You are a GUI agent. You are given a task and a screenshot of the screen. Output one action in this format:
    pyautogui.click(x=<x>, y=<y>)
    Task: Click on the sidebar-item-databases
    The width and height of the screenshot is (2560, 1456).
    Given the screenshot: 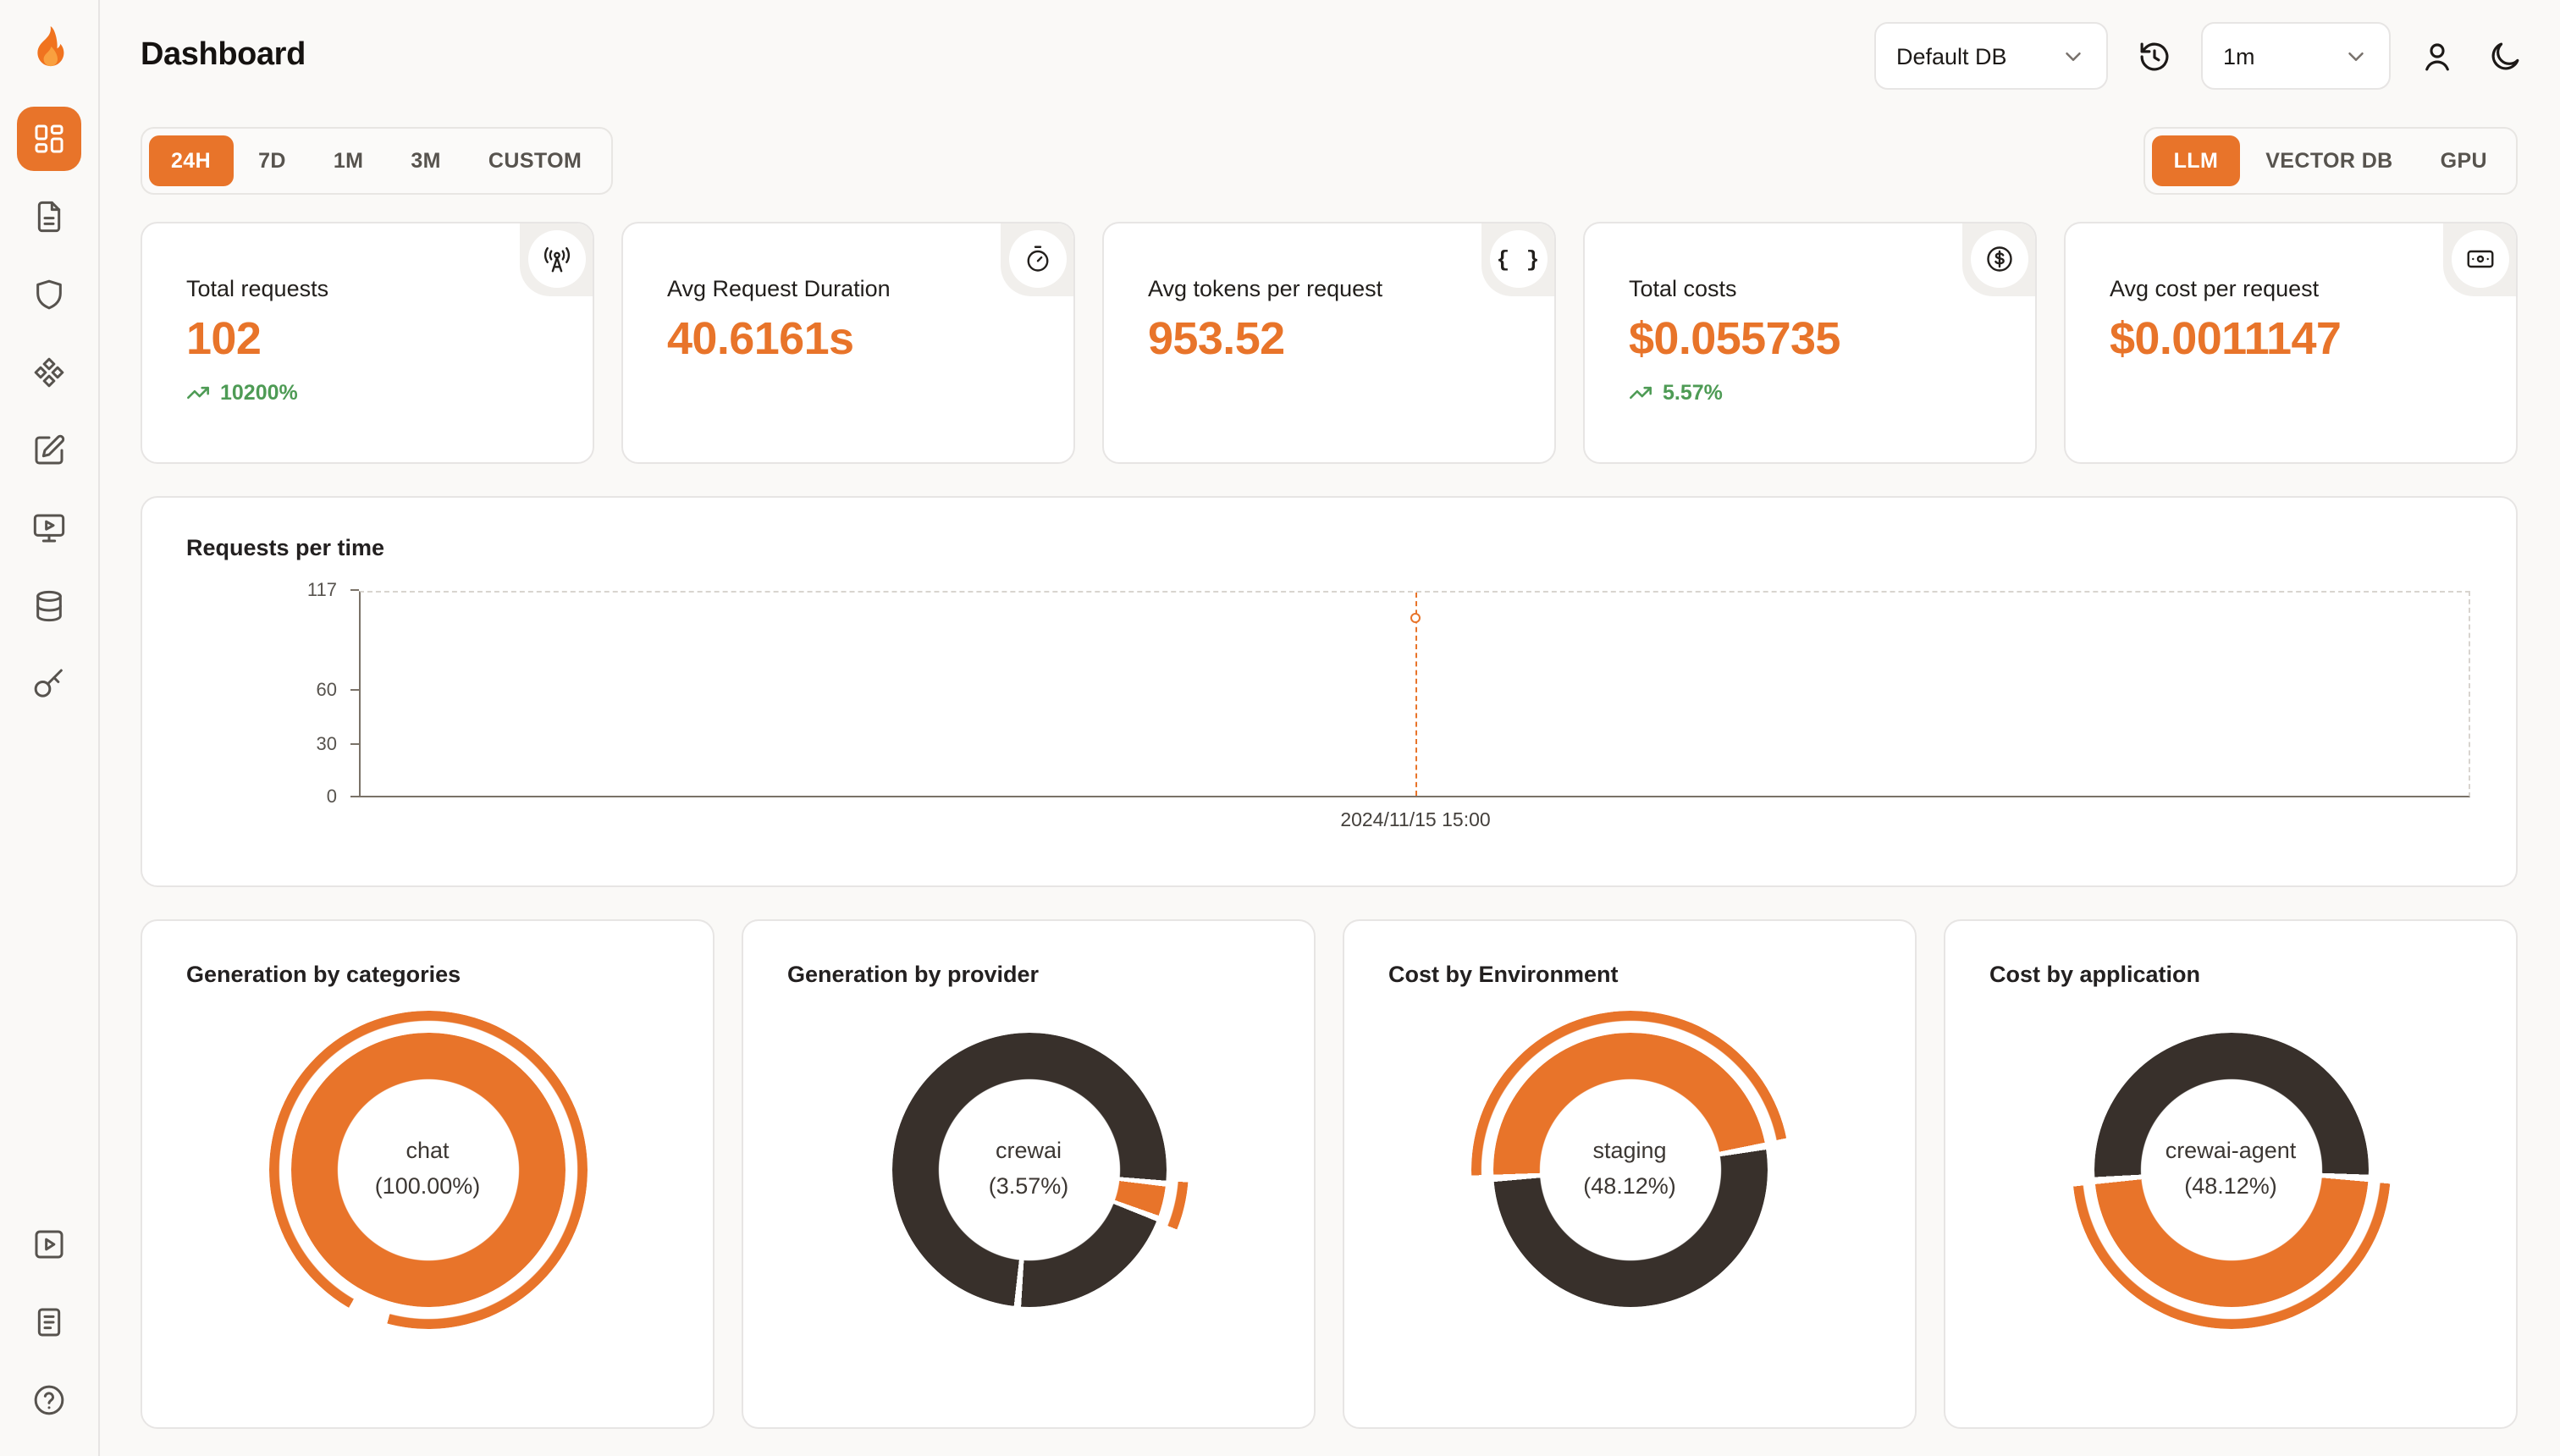 What is the action you would take?
    pyautogui.click(x=49, y=606)
    